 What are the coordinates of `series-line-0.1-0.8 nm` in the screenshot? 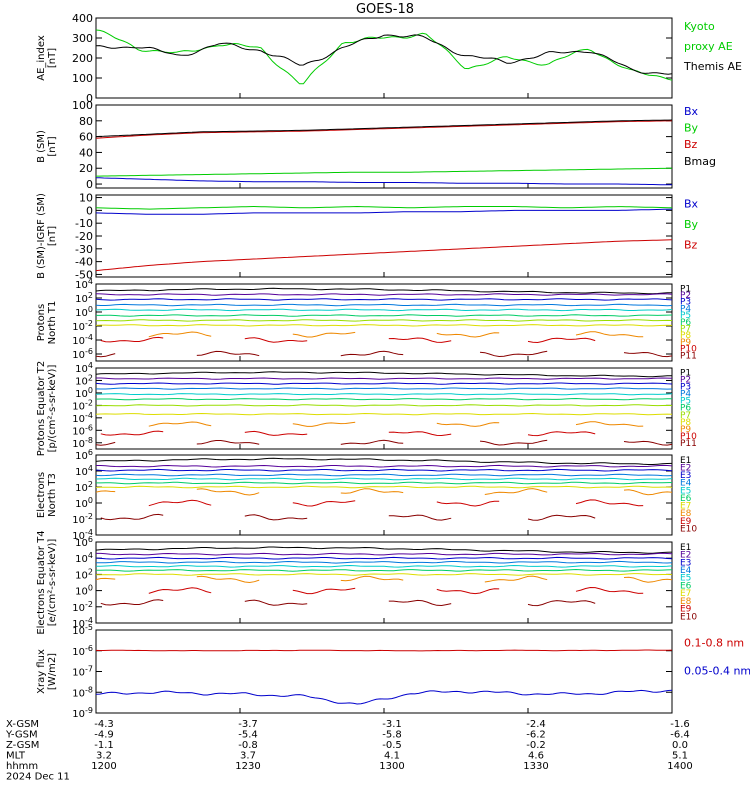 It's located at (384, 650).